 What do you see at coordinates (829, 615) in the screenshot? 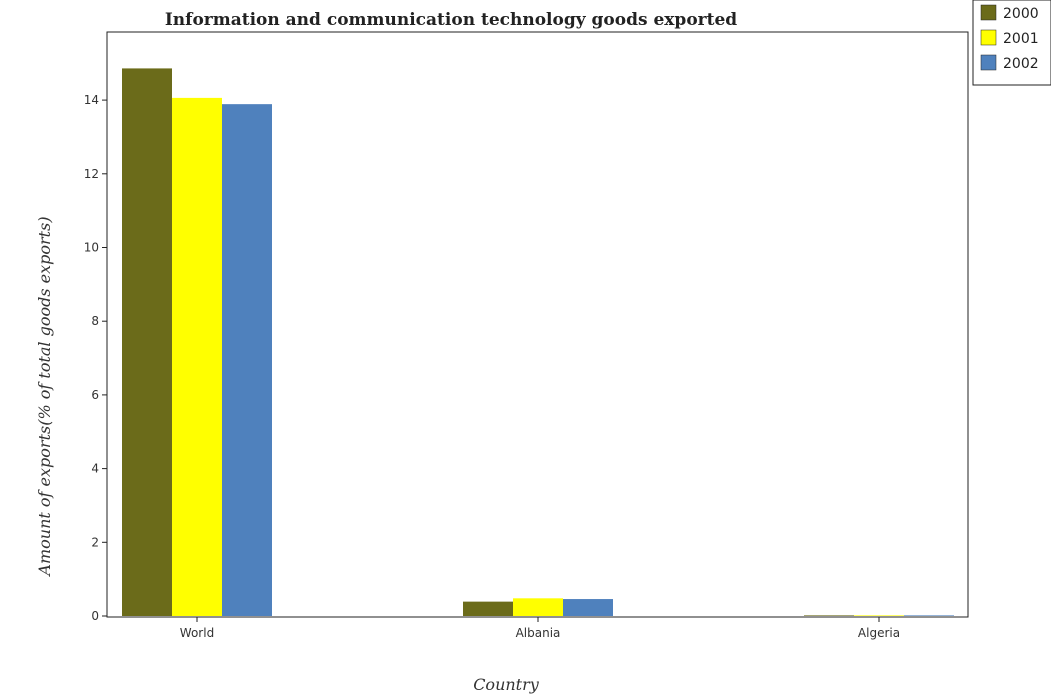
I see `bar-2000-algeria` at bounding box center [829, 615].